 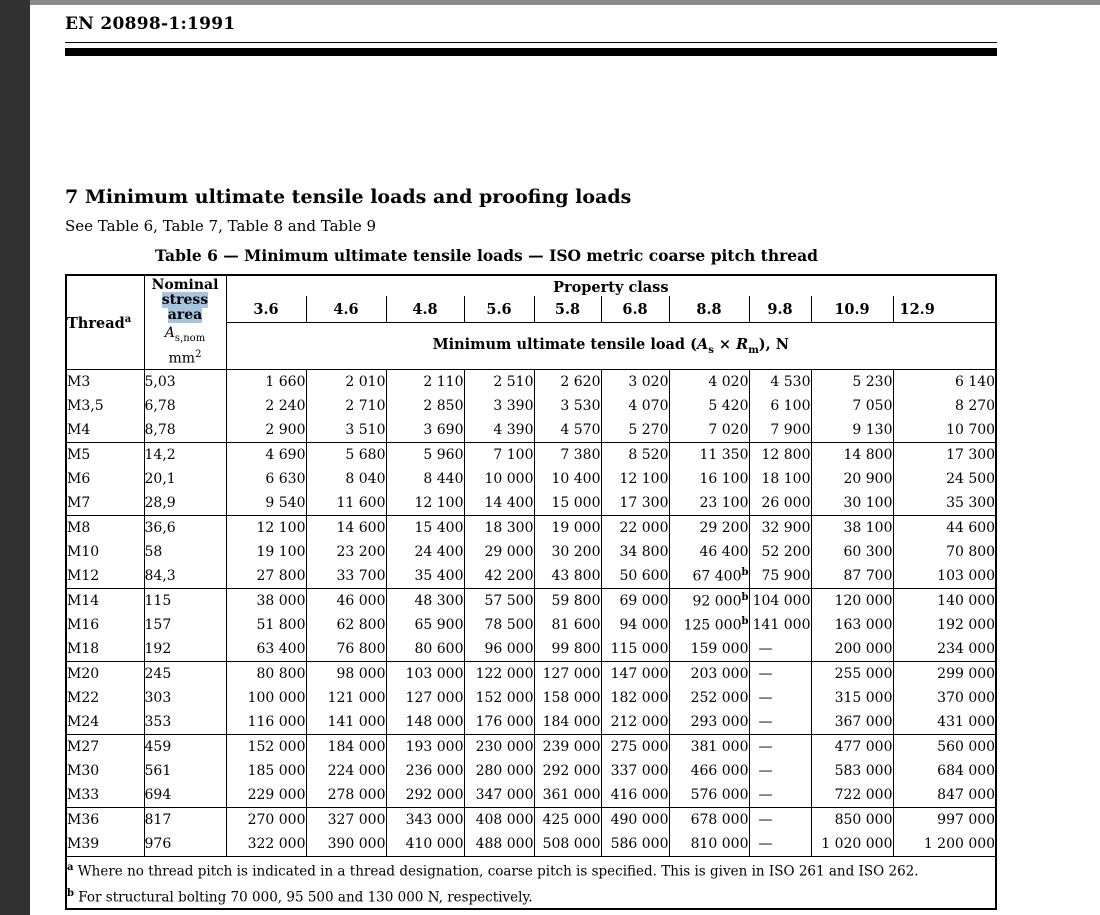 I want to click on thread-cell: M27, so click(x=105, y=746).